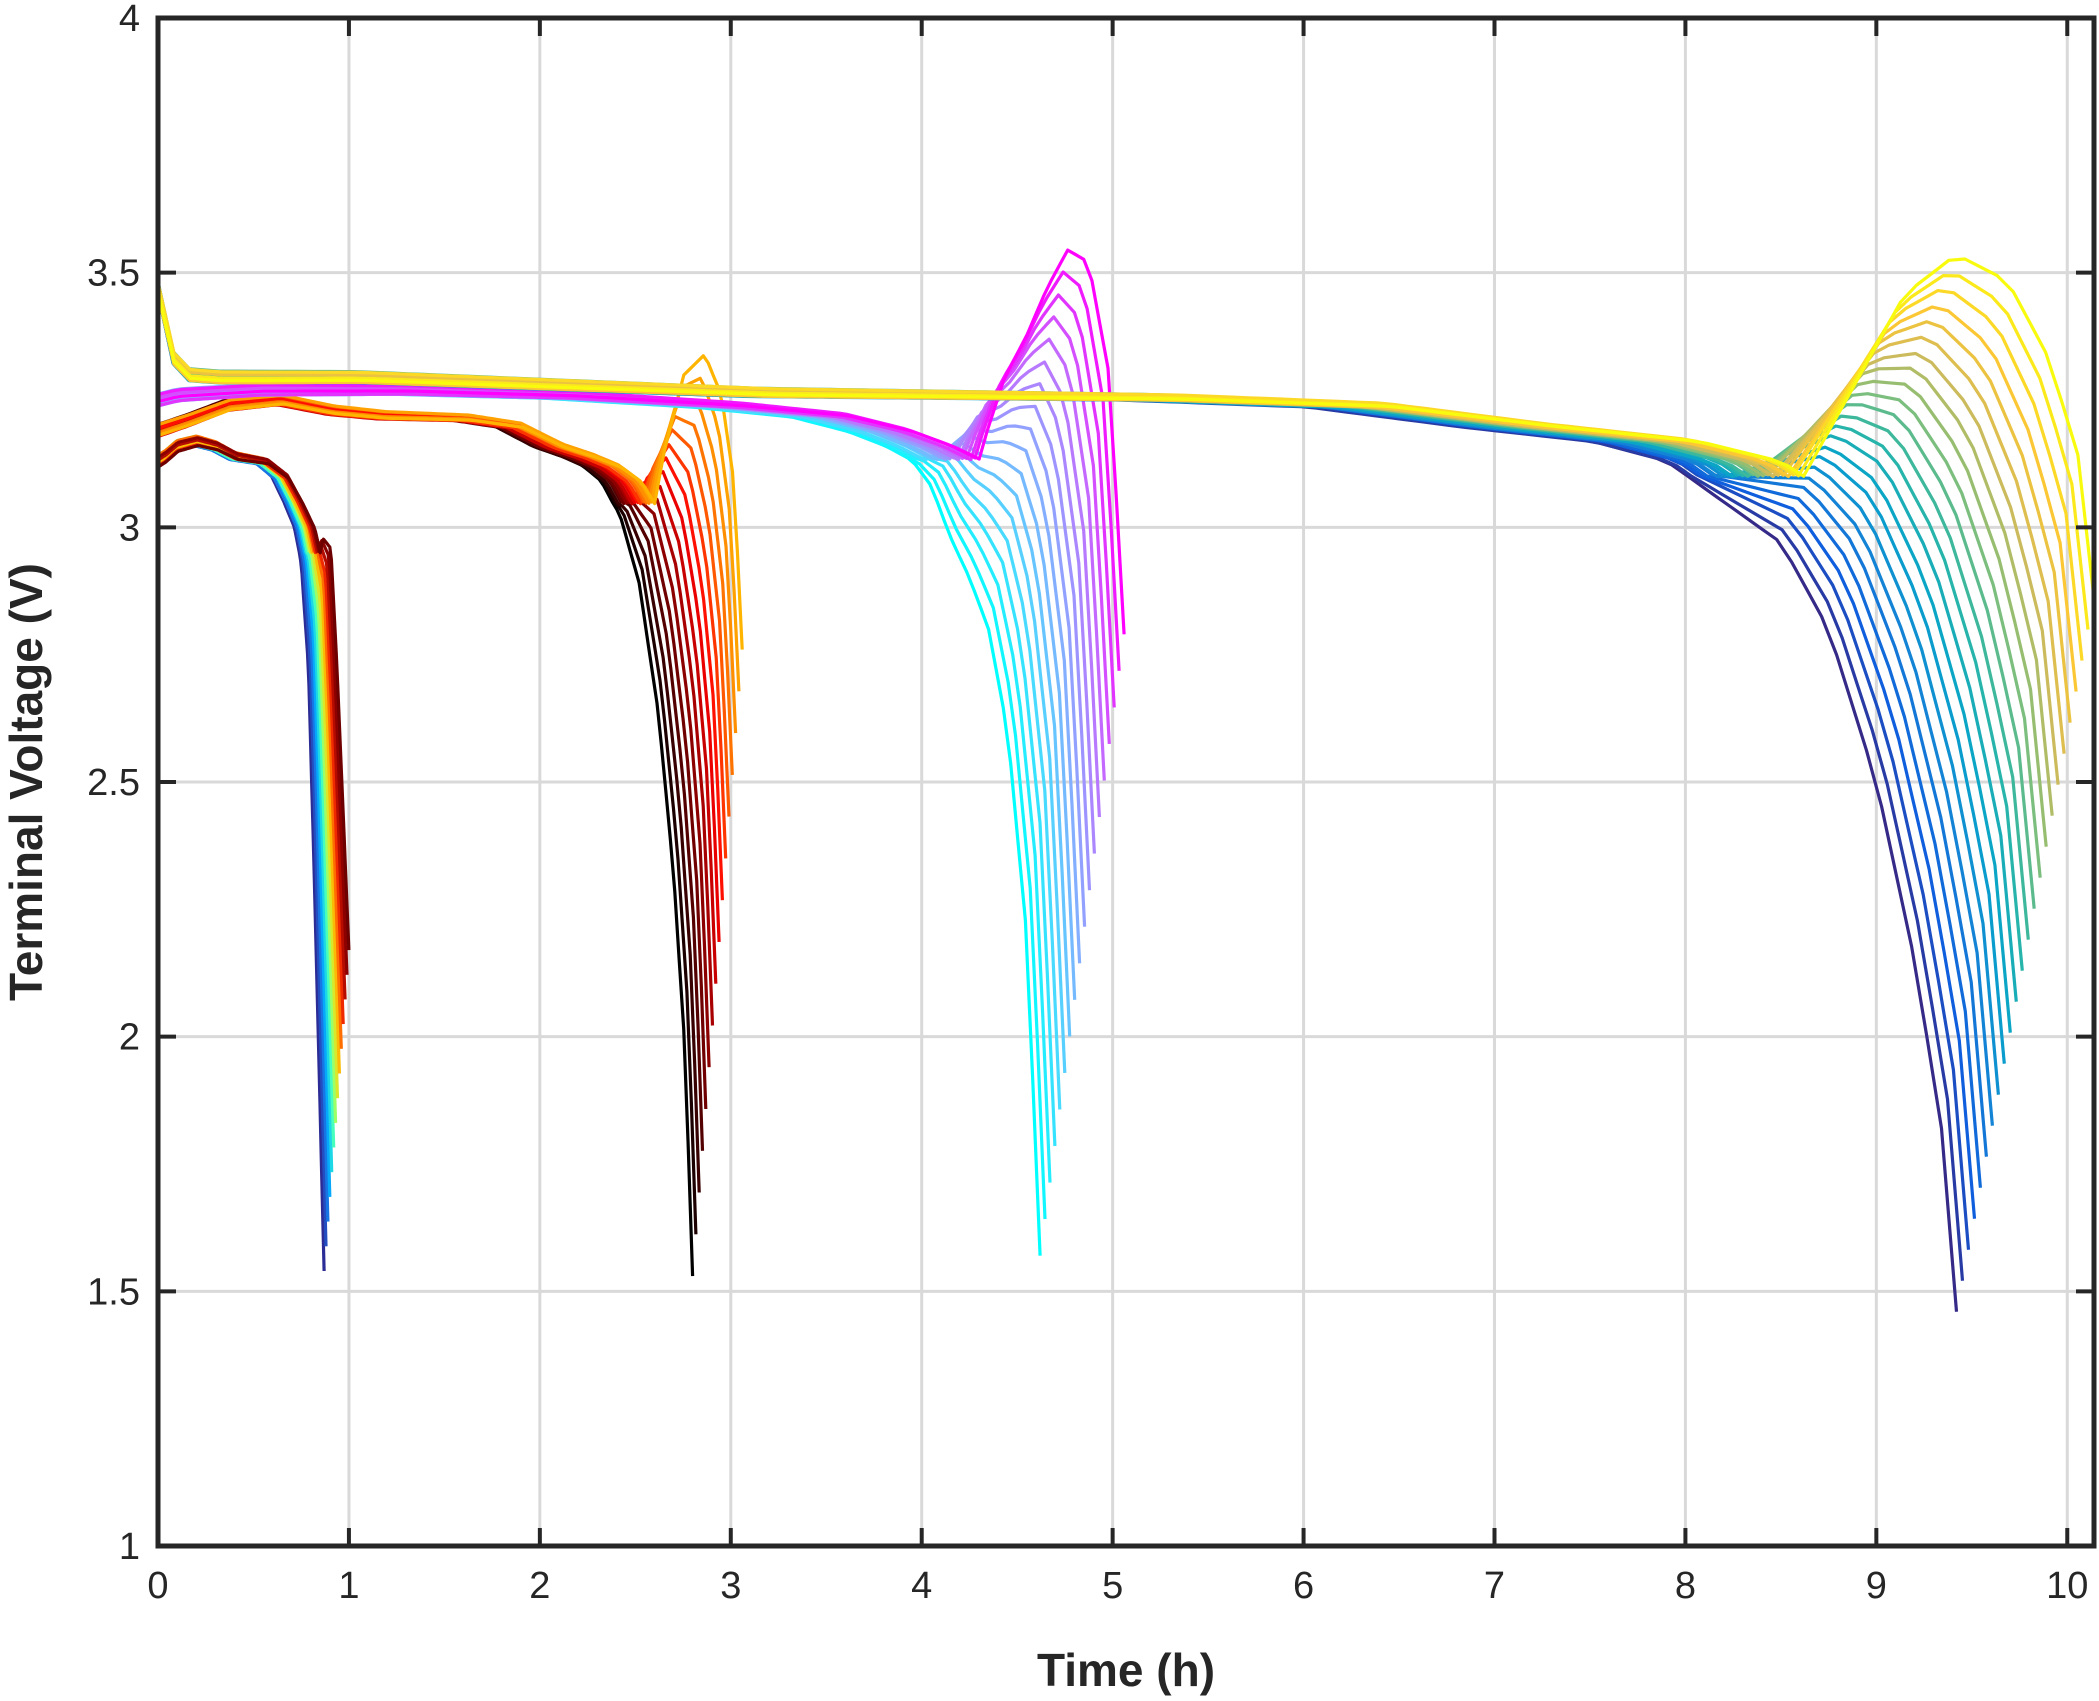  What do you see at coordinates (113, 1292) in the screenshot?
I see `y-tick-label: 1.5` at bounding box center [113, 1292].